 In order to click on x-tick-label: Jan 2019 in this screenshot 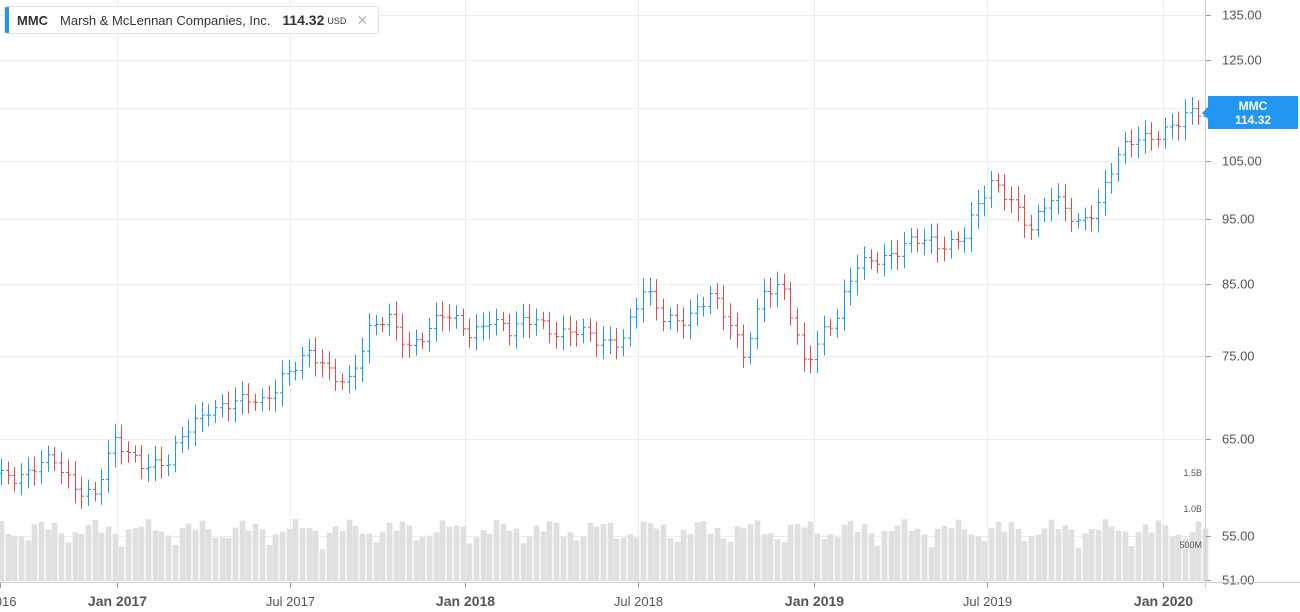, I will do `click(814, 601)`.